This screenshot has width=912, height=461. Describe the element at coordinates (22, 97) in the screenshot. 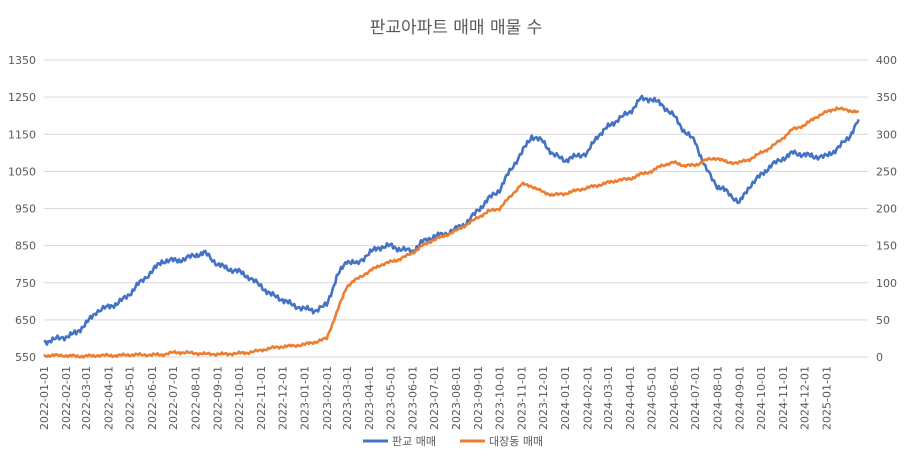

I see `left-tick-label: 1250` at that location.